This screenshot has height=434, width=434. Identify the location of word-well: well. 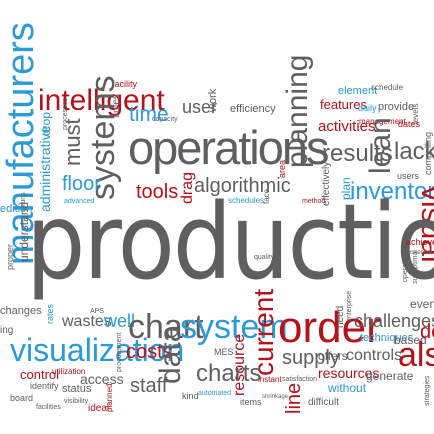
(120, 321).